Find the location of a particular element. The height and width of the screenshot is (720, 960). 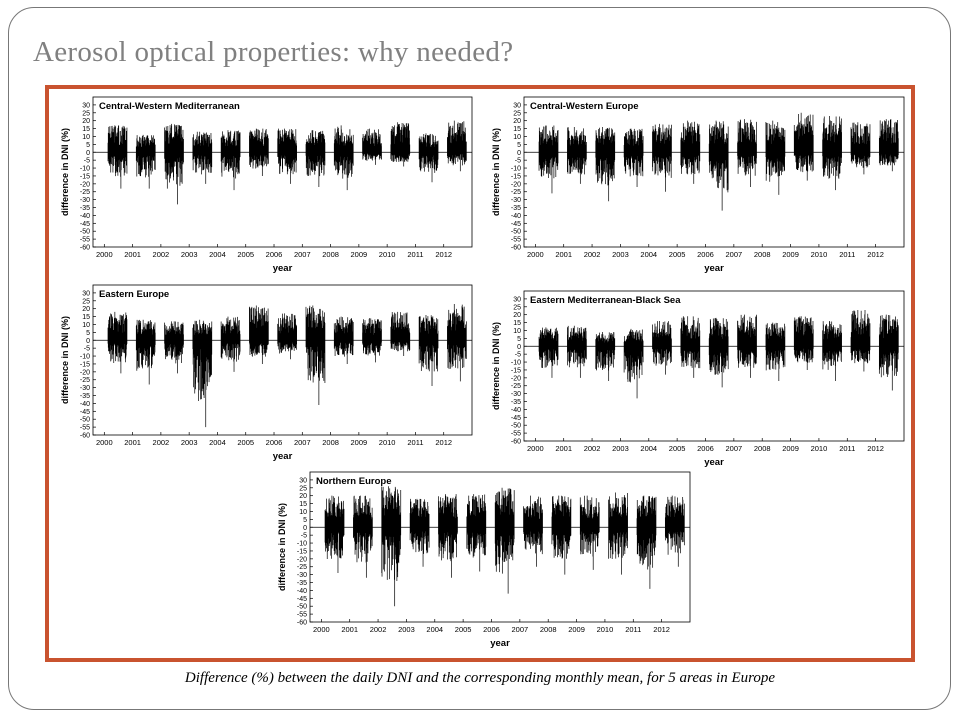

emb-y-tick-label: -55 is located at coordinates (516, 434).